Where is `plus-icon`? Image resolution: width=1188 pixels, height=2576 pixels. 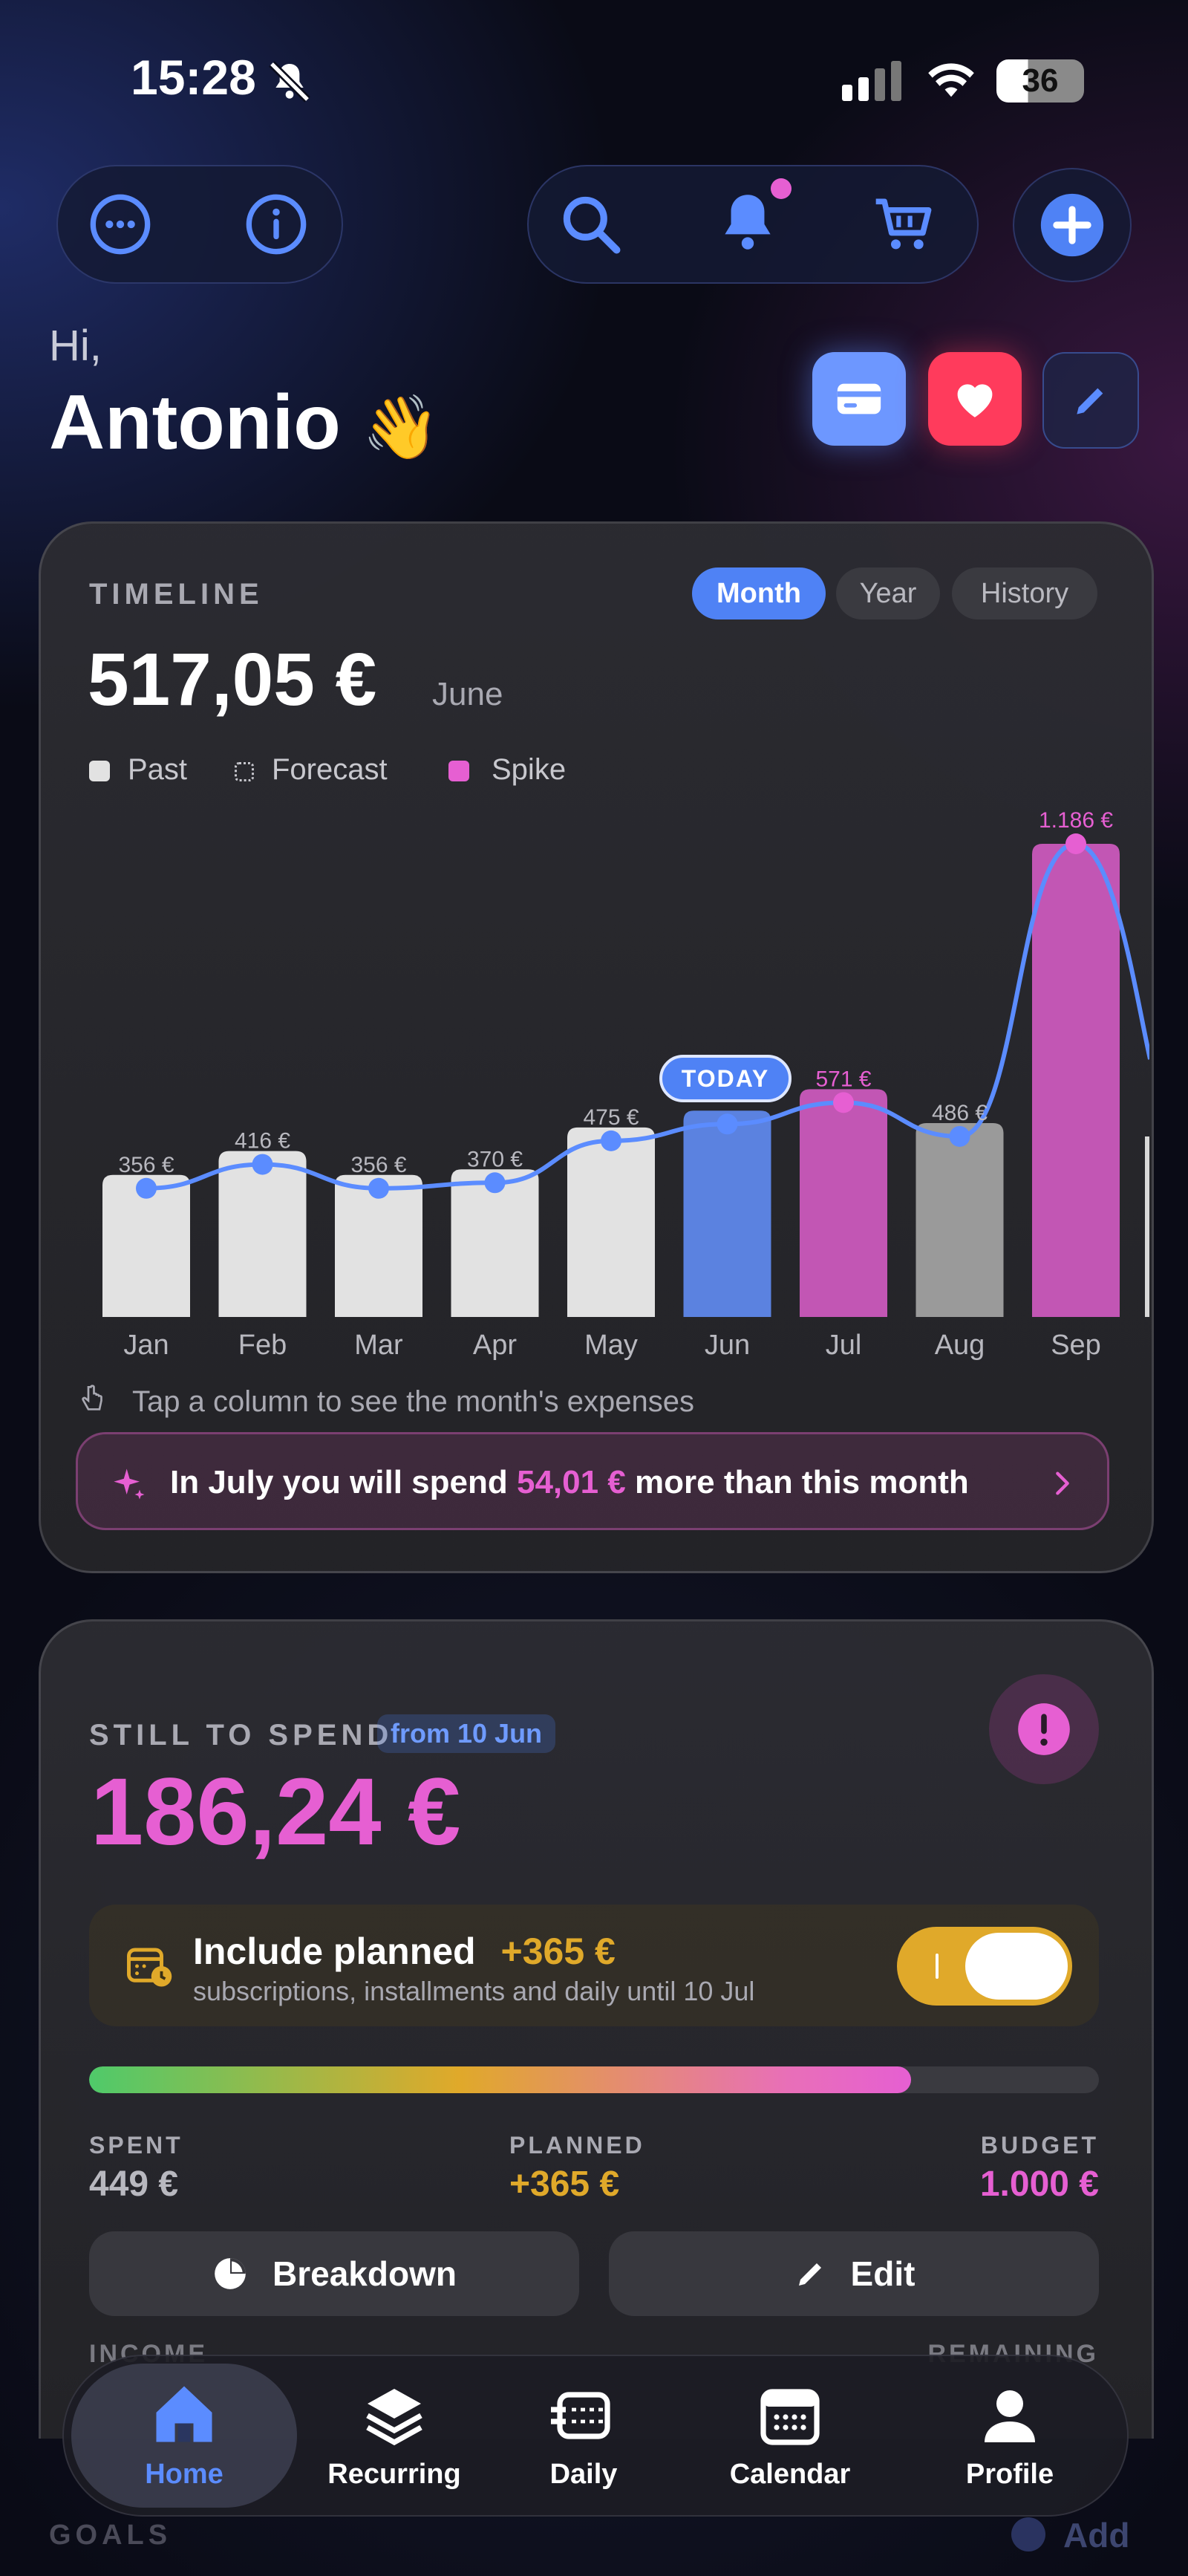
plus-icon is located at coordinates (1072, 225).